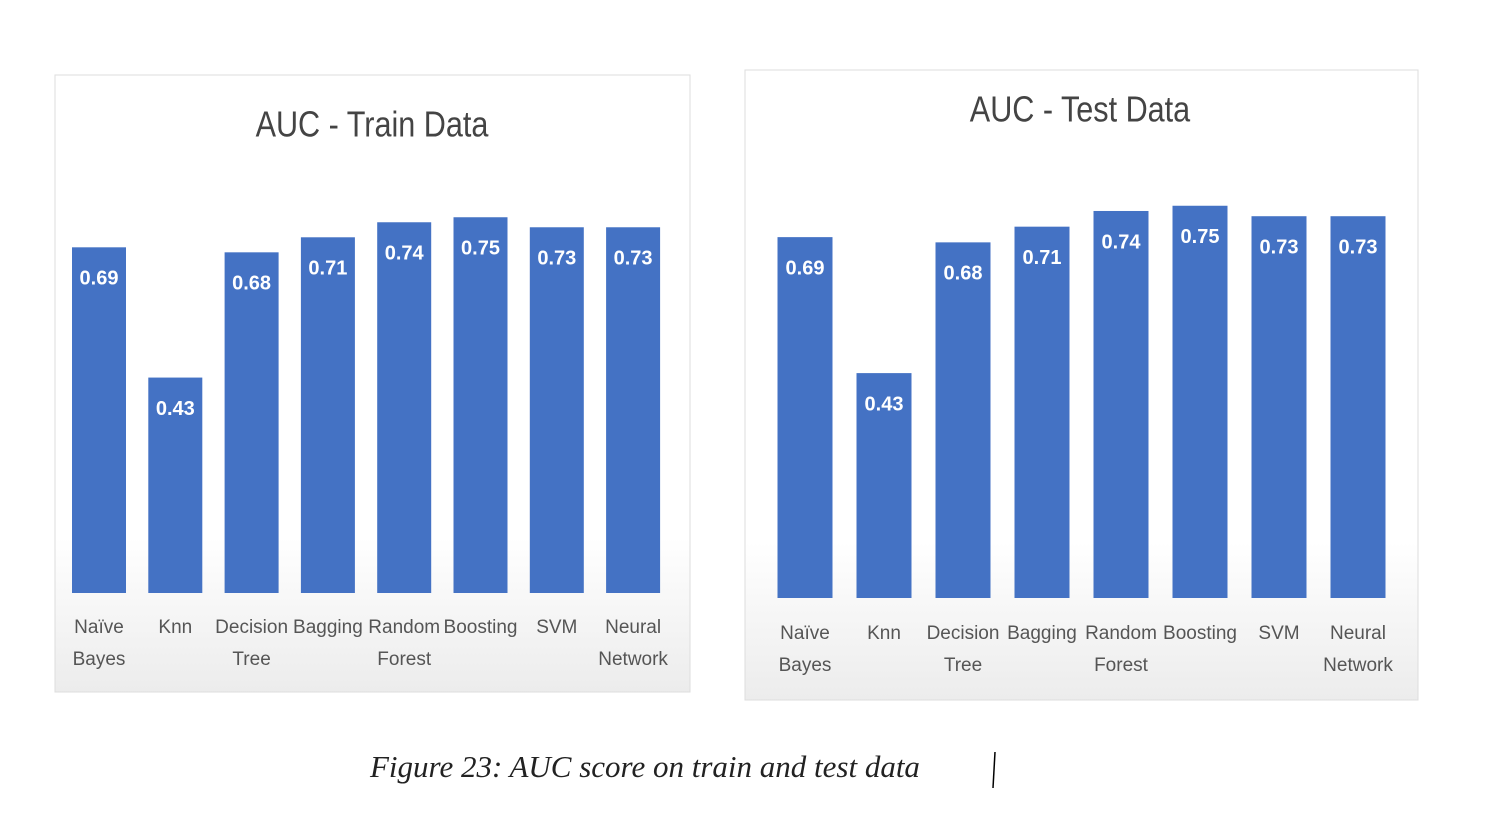 This screenshot has height=826, width=1492. I want to click on text-cursor, so click(994, 770).